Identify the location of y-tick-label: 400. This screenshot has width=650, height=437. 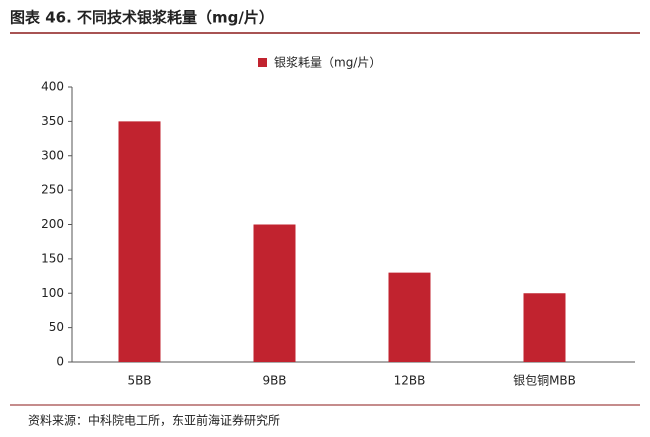
(52, 87).